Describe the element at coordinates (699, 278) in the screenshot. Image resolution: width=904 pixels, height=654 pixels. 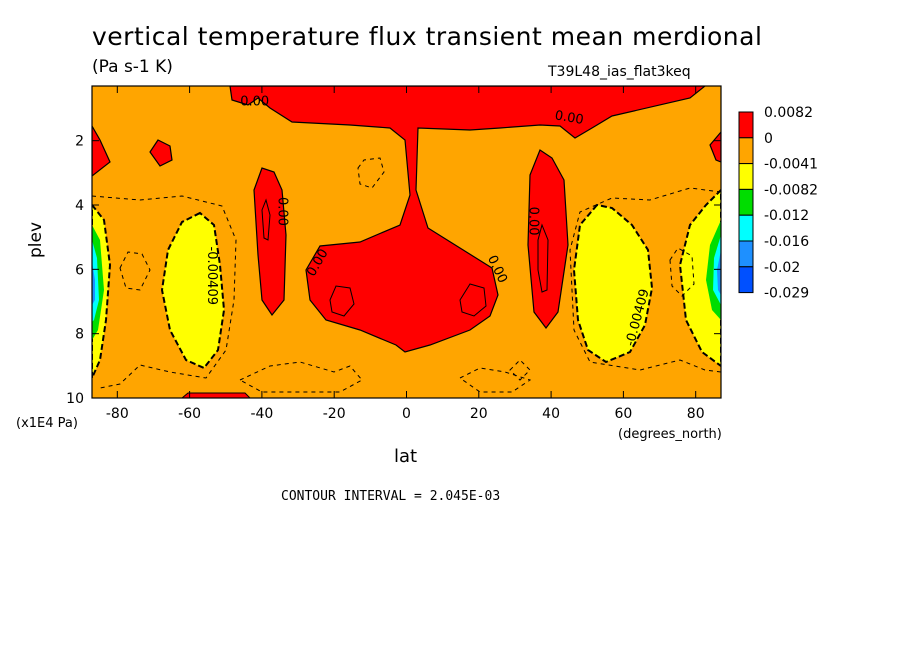
I see `yellow-region-far-right` at that location.